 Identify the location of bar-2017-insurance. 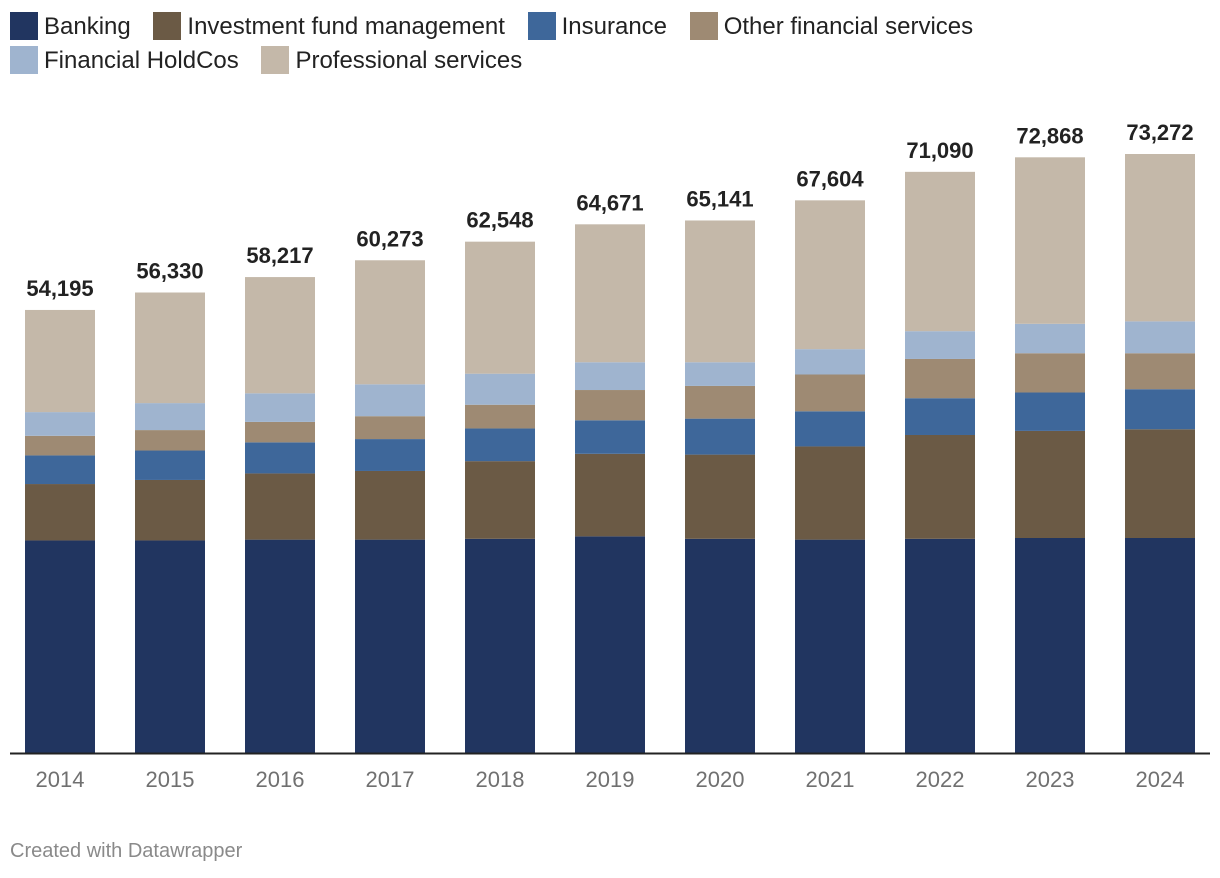
(390, 455).